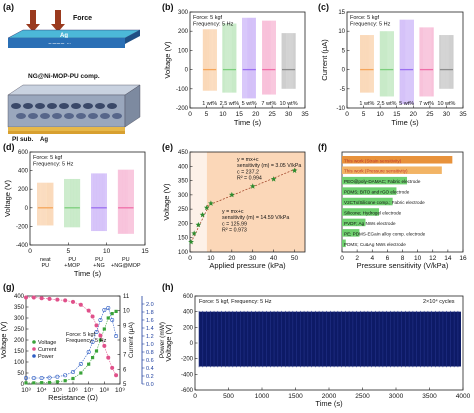  I want to click on y-tick-label: 0.6, so click(150, 361).